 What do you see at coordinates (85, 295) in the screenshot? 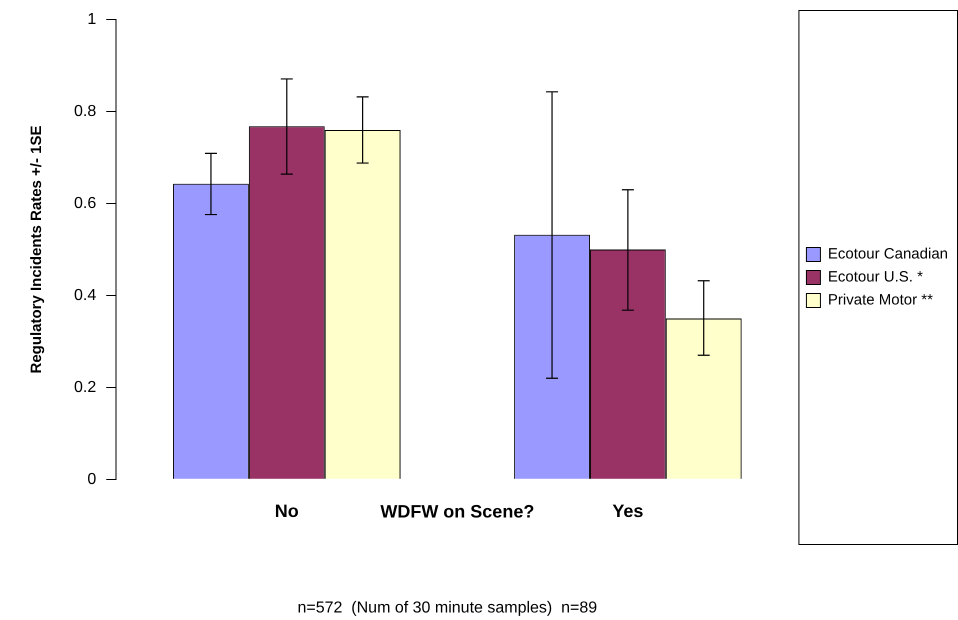
I see `y-tick-label: 0.4` at bounding box center [85, 295].